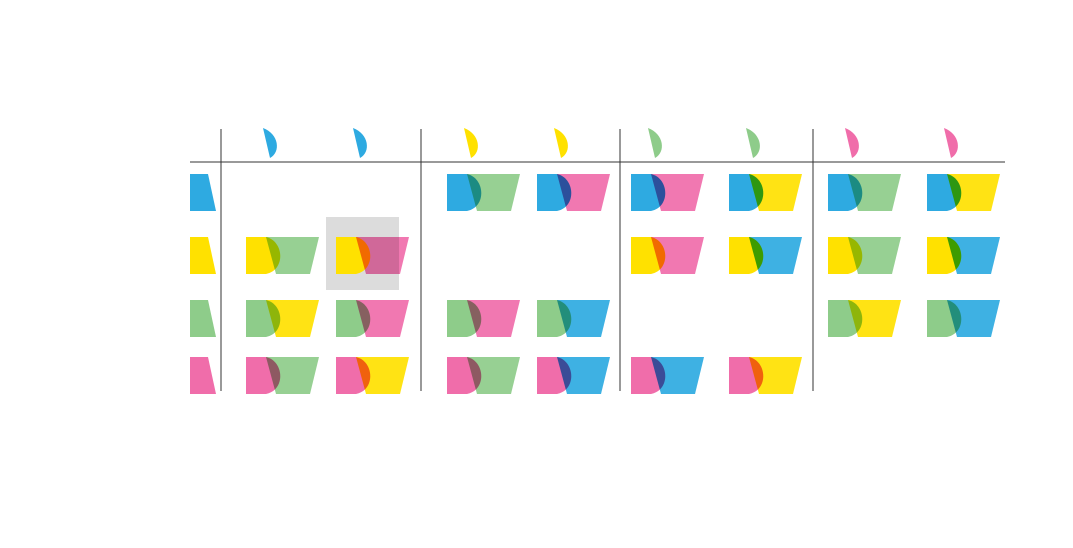 The width and height of the screenshot is (1073, 548). What do you see at coordinates (203, 318) in the screenshot?
I see `green-row-header-tab` at bounding box center [203, 318].